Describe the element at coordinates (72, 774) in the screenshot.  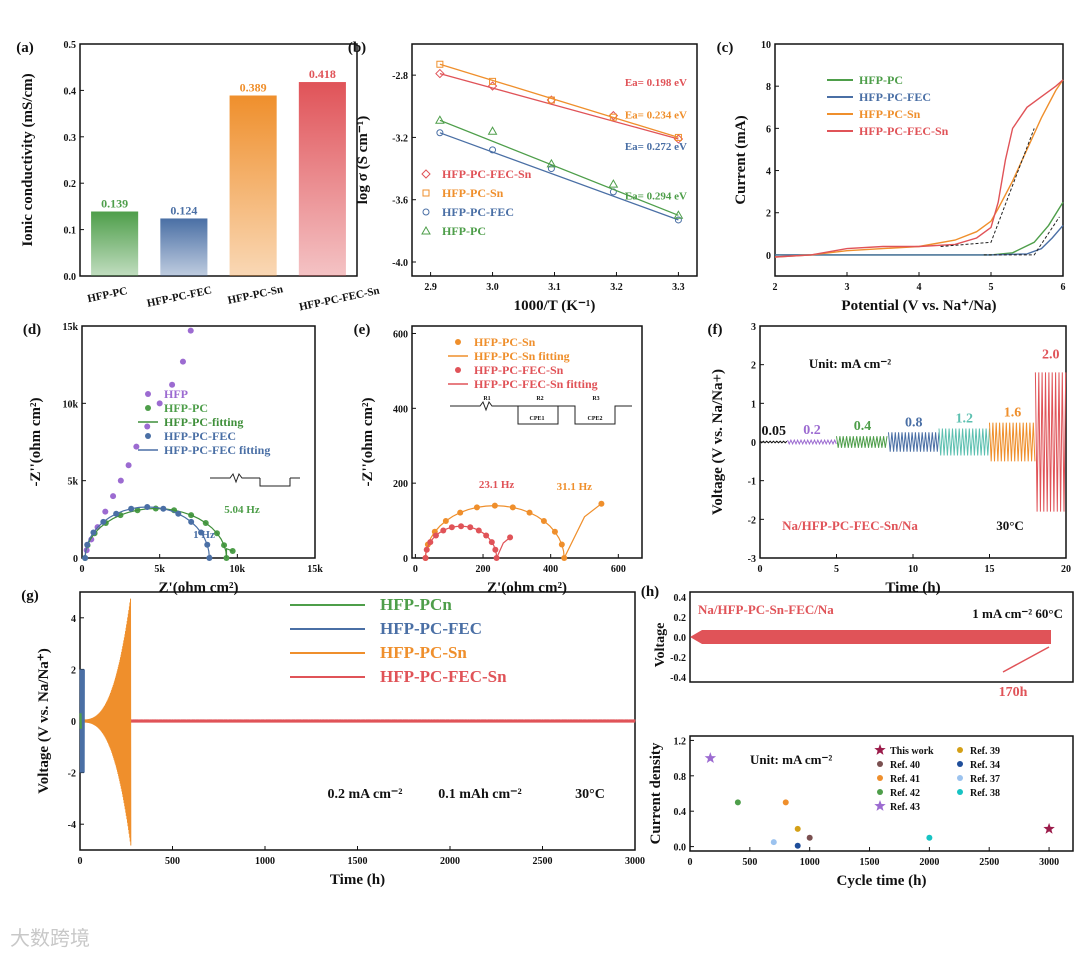
I see `y-tick-label: -2` at that location.